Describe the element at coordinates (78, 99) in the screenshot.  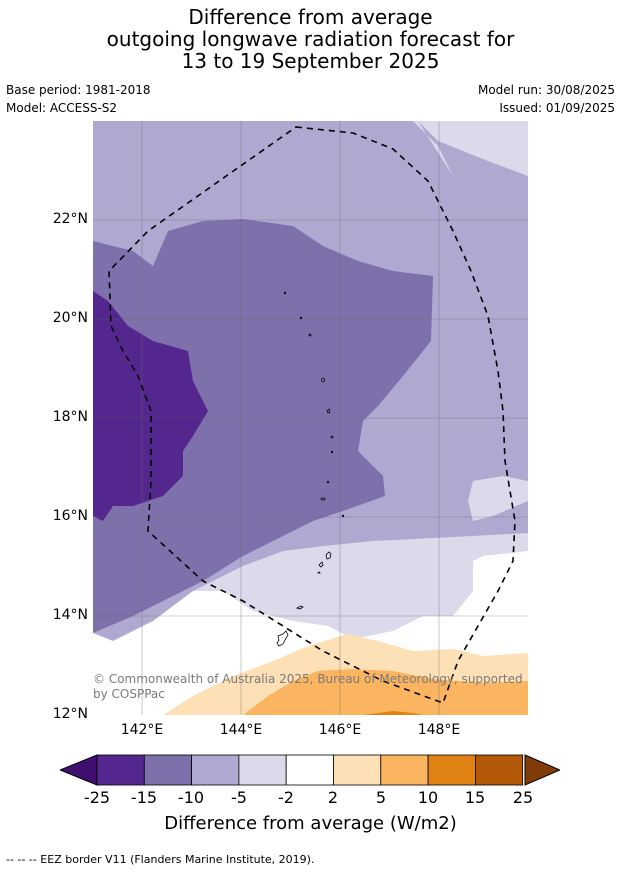
I see `meta-left: Base period: 1981-2018 Model: ACCESS-S2` at that location.